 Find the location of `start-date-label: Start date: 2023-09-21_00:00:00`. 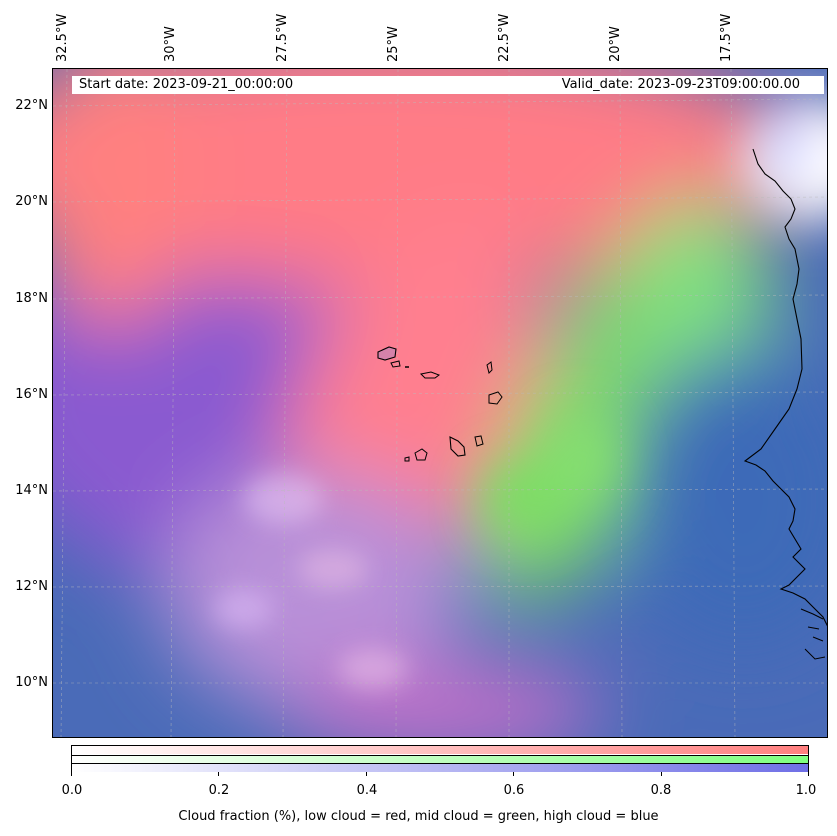

start-date-label: Start date: 2023-09-21_00:00:00 is located at coordinates (186, 84).